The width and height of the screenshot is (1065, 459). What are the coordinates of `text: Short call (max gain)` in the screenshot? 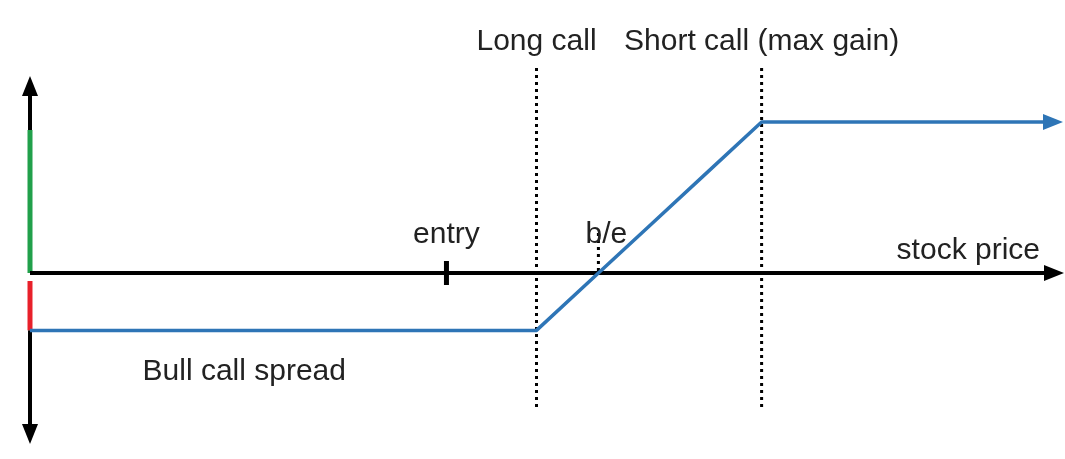 It's located at (762, 39).